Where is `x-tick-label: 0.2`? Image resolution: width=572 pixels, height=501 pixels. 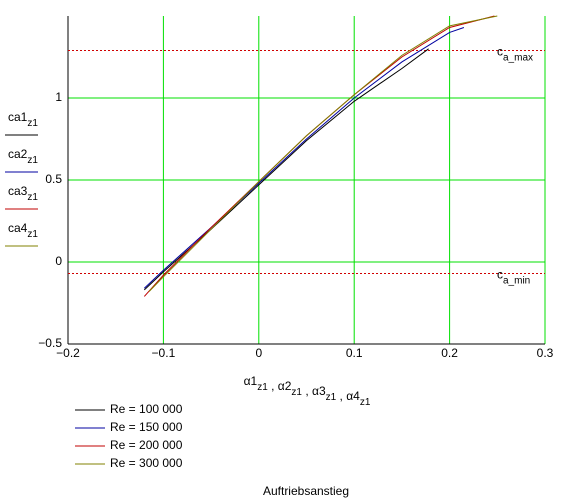
x-tick-label: 0.2 is located at coordinates (449, 353).